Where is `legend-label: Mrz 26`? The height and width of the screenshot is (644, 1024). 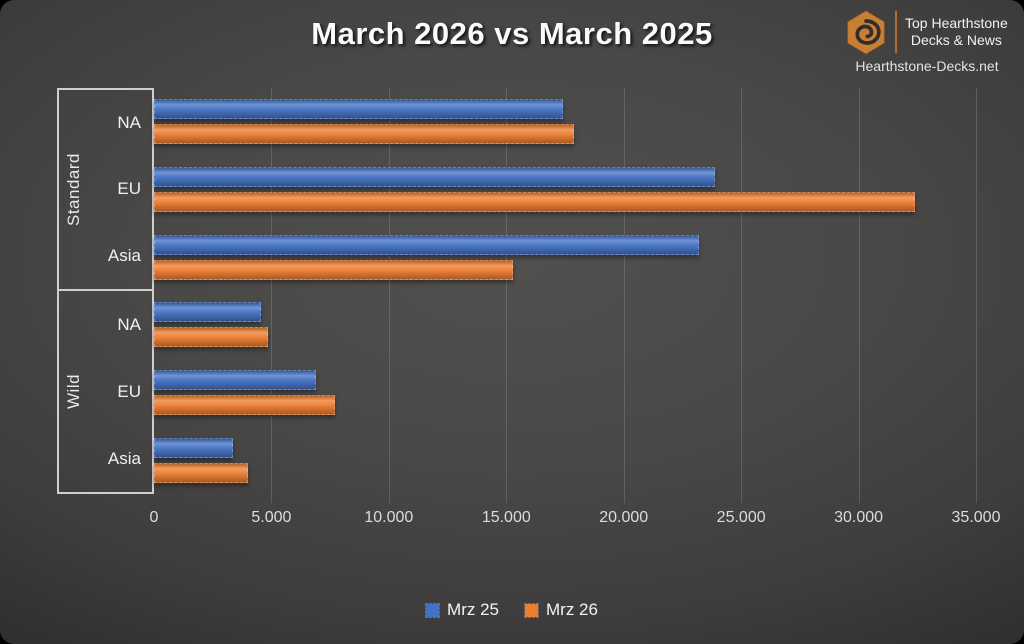 legend-label: Mrz 26 is located at coordinates (572, 609).